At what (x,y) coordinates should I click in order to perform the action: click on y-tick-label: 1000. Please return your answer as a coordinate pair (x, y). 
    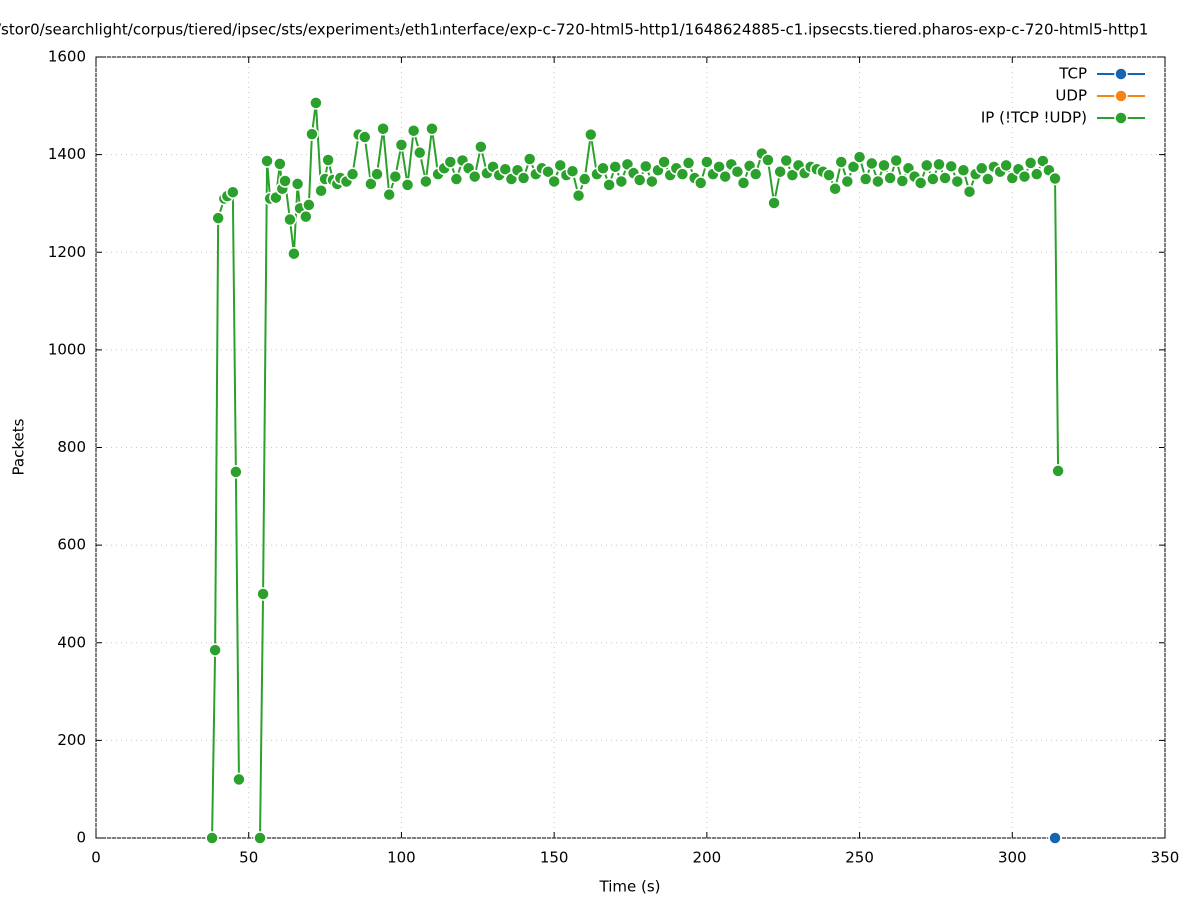
    Looking at the image, I should click on (67, 349).